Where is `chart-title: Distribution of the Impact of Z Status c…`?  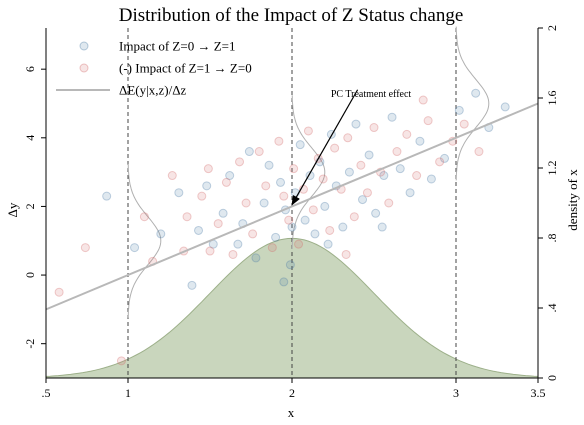
chart-title: Distribution of the Impact of Z Status c… is located at coordinates (291, 15).